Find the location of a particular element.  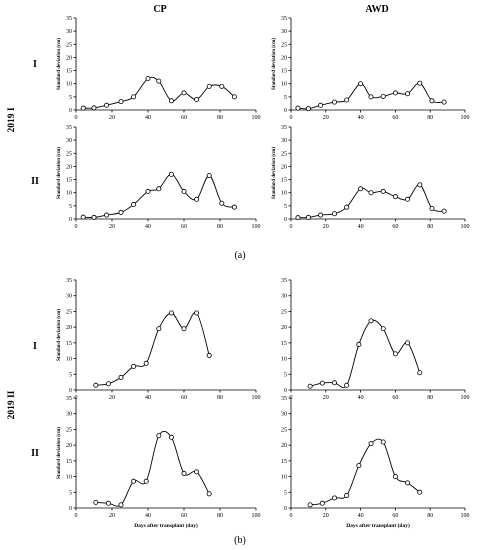

year-label-2019-2: 2019 II is located at coordinates (12, 404).